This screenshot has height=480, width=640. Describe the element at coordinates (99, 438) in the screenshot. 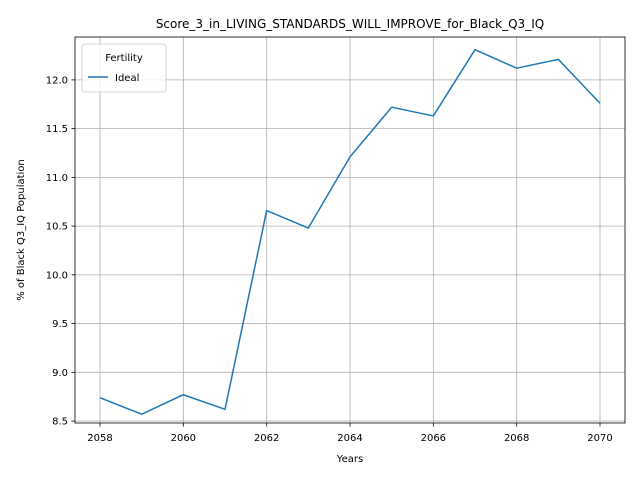

I see `x-tick-label: 2058` at that location.